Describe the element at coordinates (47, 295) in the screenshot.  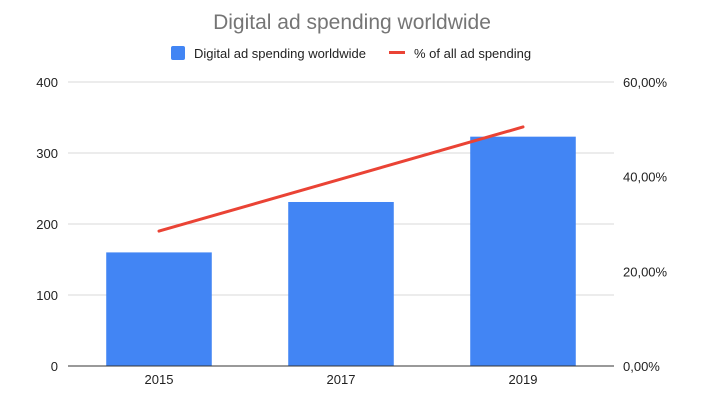
I see `left-axis-tick-label: 100` at that location.